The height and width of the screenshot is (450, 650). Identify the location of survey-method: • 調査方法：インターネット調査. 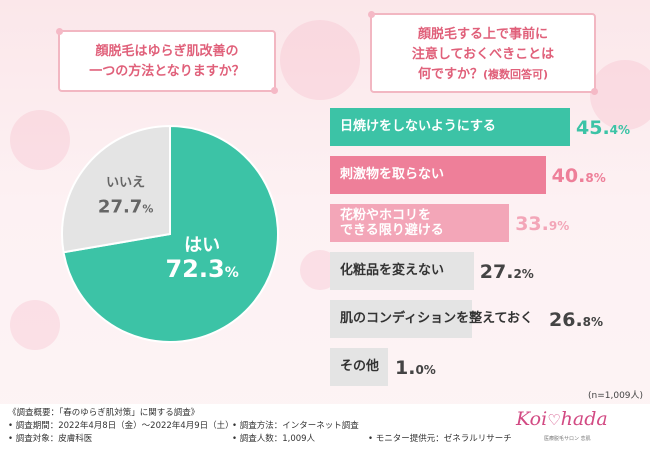
(295, 426).